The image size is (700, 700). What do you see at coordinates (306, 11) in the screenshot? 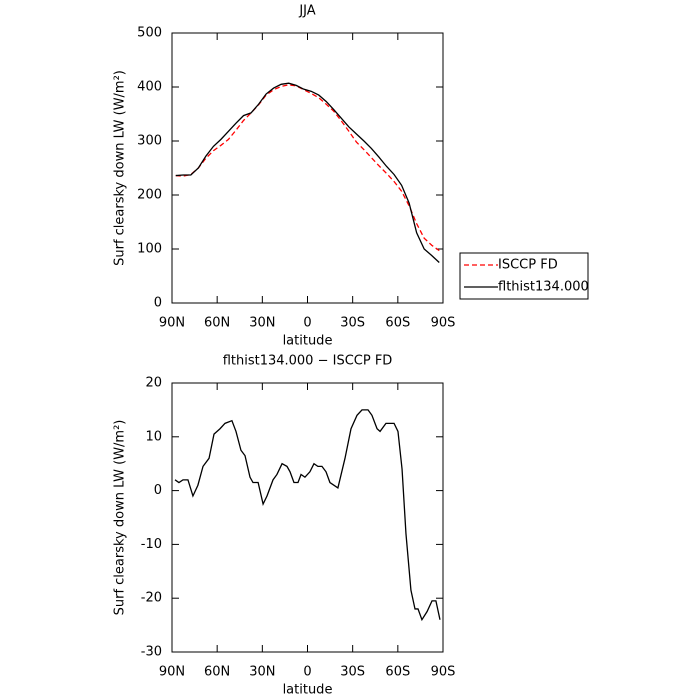
I see `chart-title: JJA` at bounding box center [306, 11].